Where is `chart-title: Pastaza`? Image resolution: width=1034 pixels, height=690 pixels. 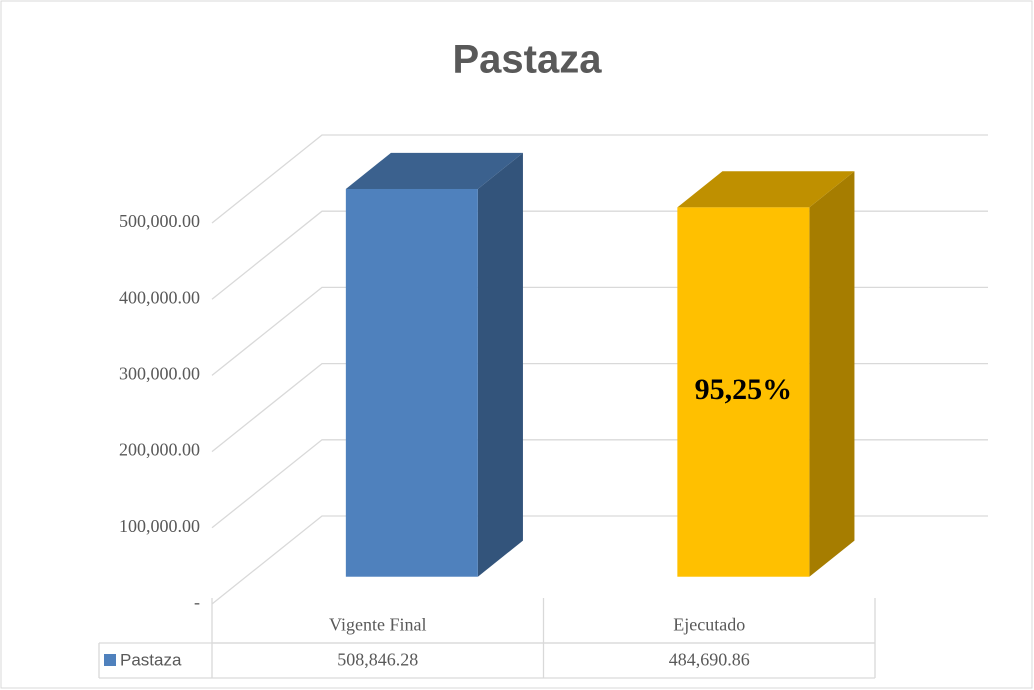
chart-title: Pastaza is located at coordinates (528, 60).